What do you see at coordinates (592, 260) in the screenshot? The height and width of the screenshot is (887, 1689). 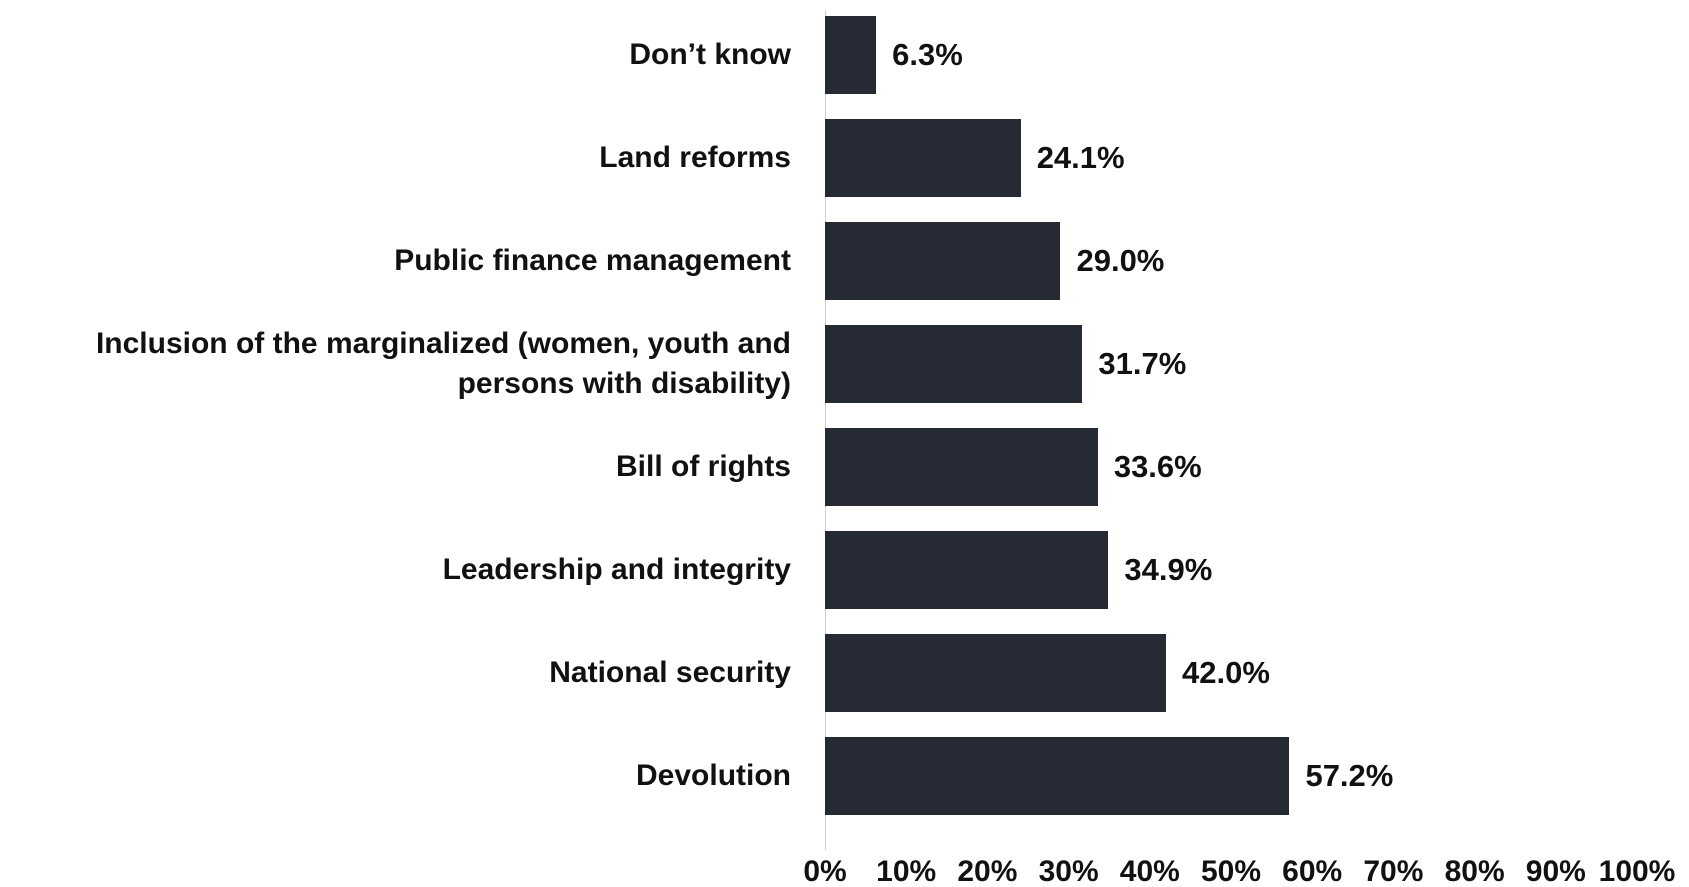 I see `category-label: Public finance management` at bounding box center [592, 260].